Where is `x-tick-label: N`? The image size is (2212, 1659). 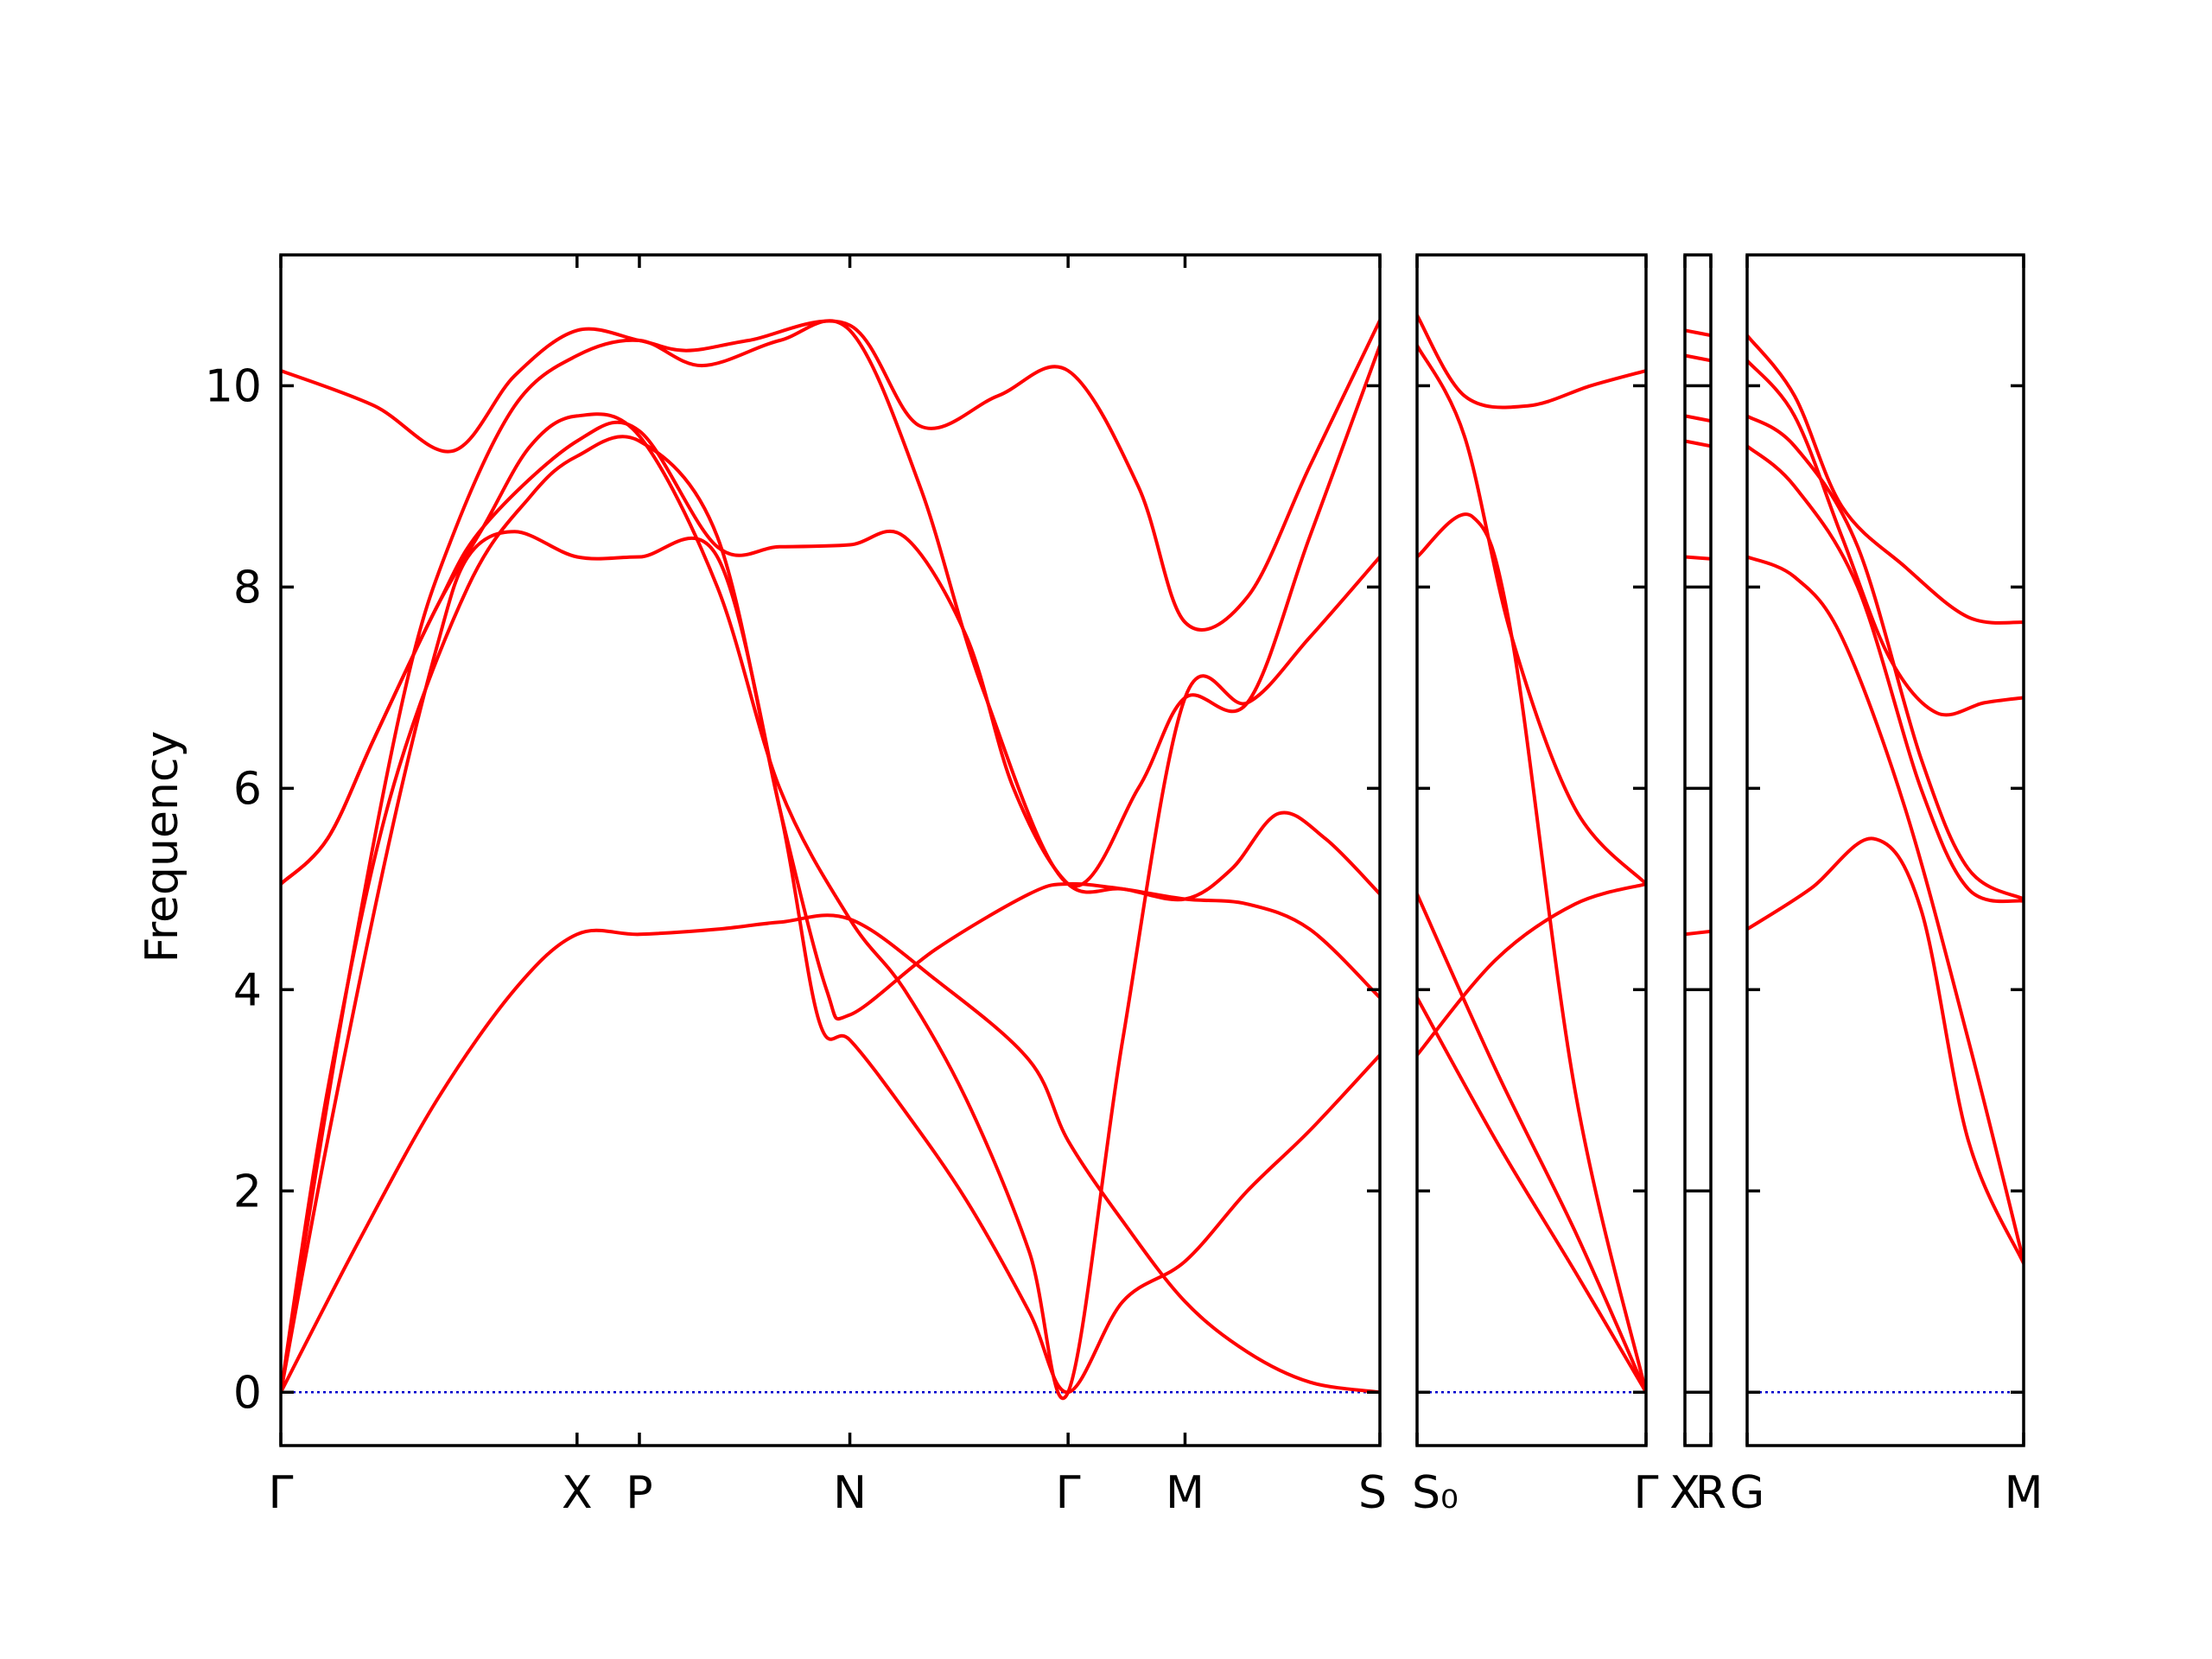 x-tick-label: N is located at coordinates (850, 1493).